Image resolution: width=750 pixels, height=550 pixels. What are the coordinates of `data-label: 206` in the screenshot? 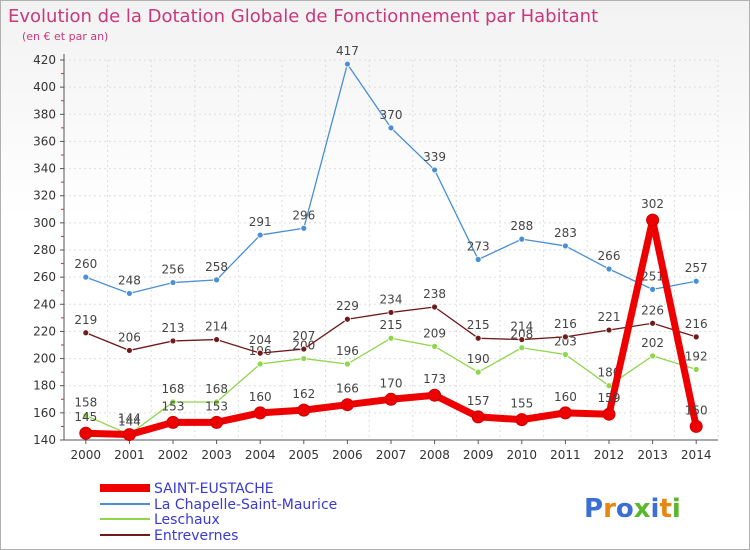 It's located at (129, 337).